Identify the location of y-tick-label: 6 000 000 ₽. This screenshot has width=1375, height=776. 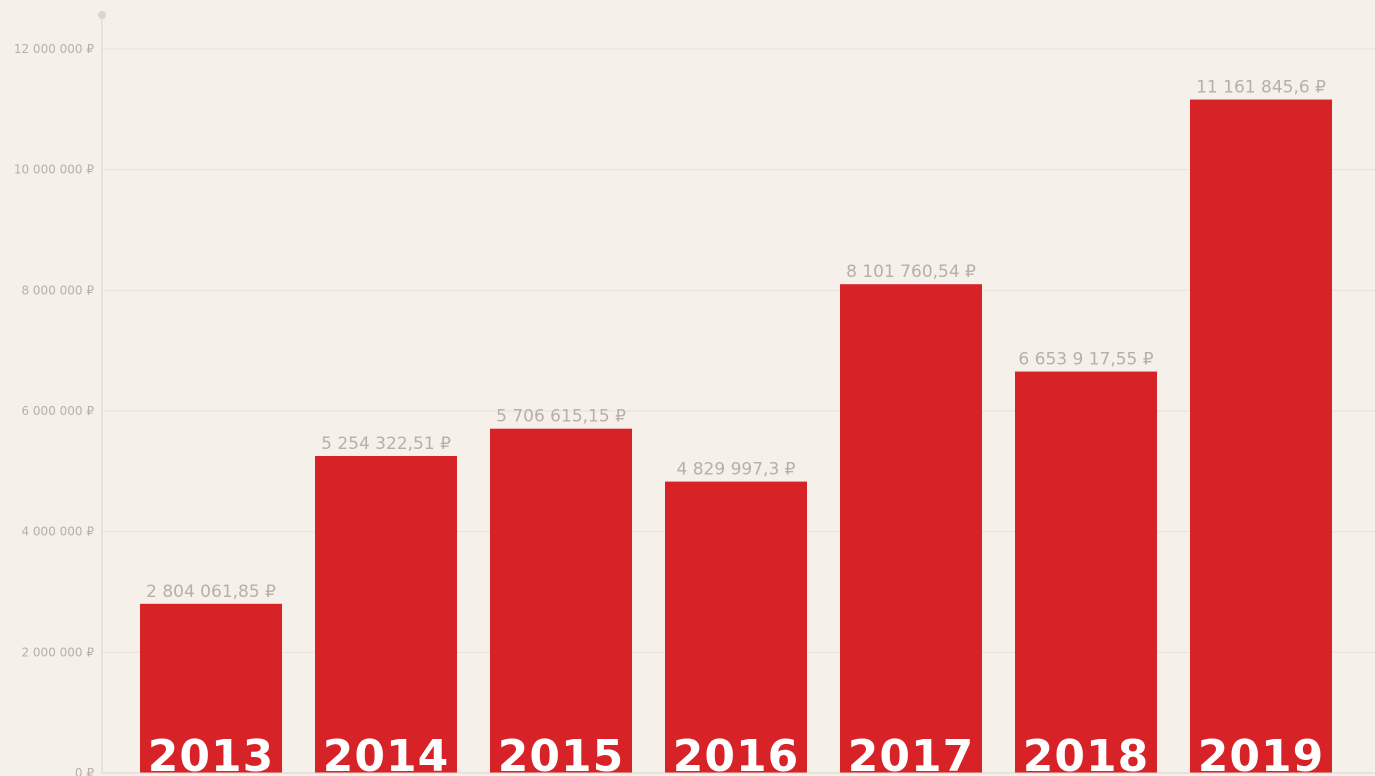
(57, 411).